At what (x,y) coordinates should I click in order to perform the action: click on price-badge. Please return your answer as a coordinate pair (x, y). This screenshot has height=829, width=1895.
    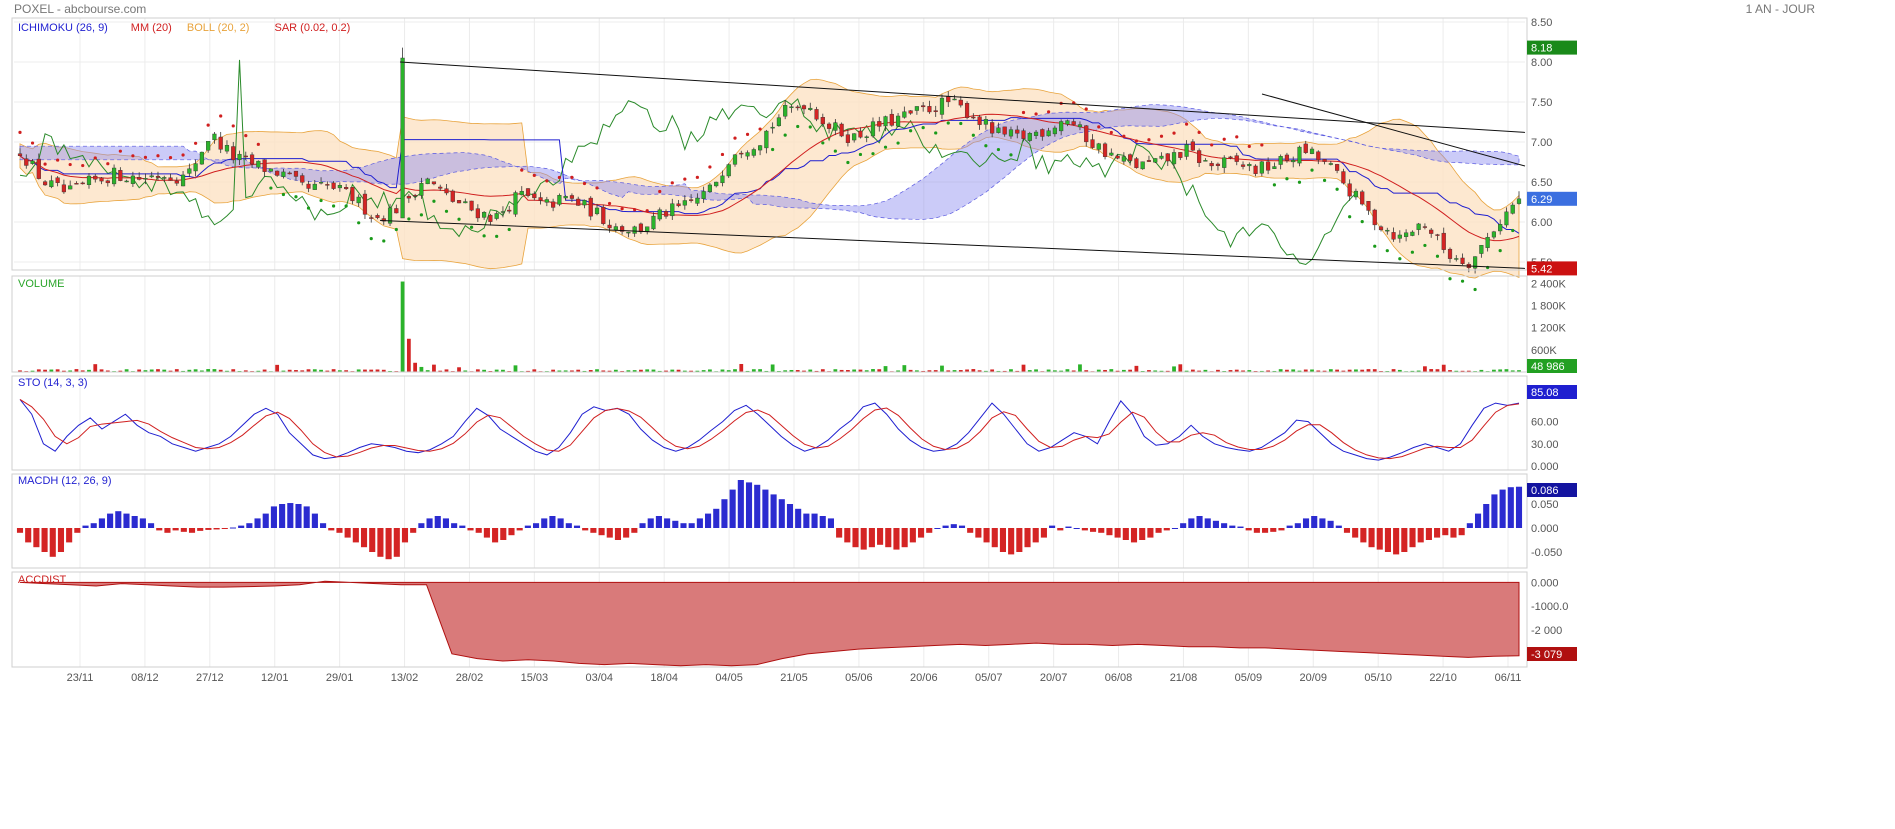
    Looking at the image, I should click on (1552, 198).